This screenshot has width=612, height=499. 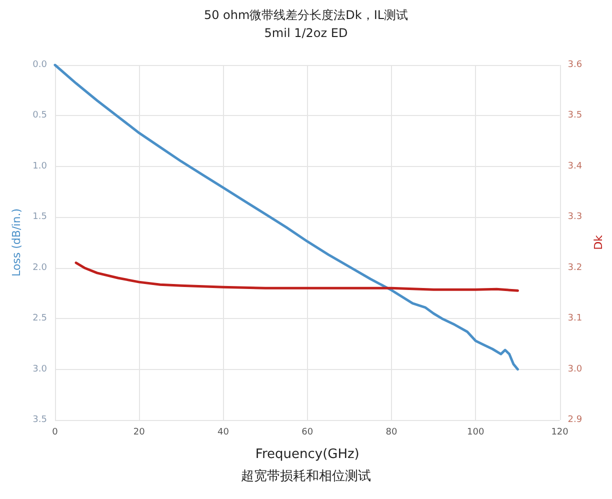 What do you see at coordinates (575, 319) in the screenshot?
I see `y2-tick-label: 3.1` at bounding box center [575, 319].